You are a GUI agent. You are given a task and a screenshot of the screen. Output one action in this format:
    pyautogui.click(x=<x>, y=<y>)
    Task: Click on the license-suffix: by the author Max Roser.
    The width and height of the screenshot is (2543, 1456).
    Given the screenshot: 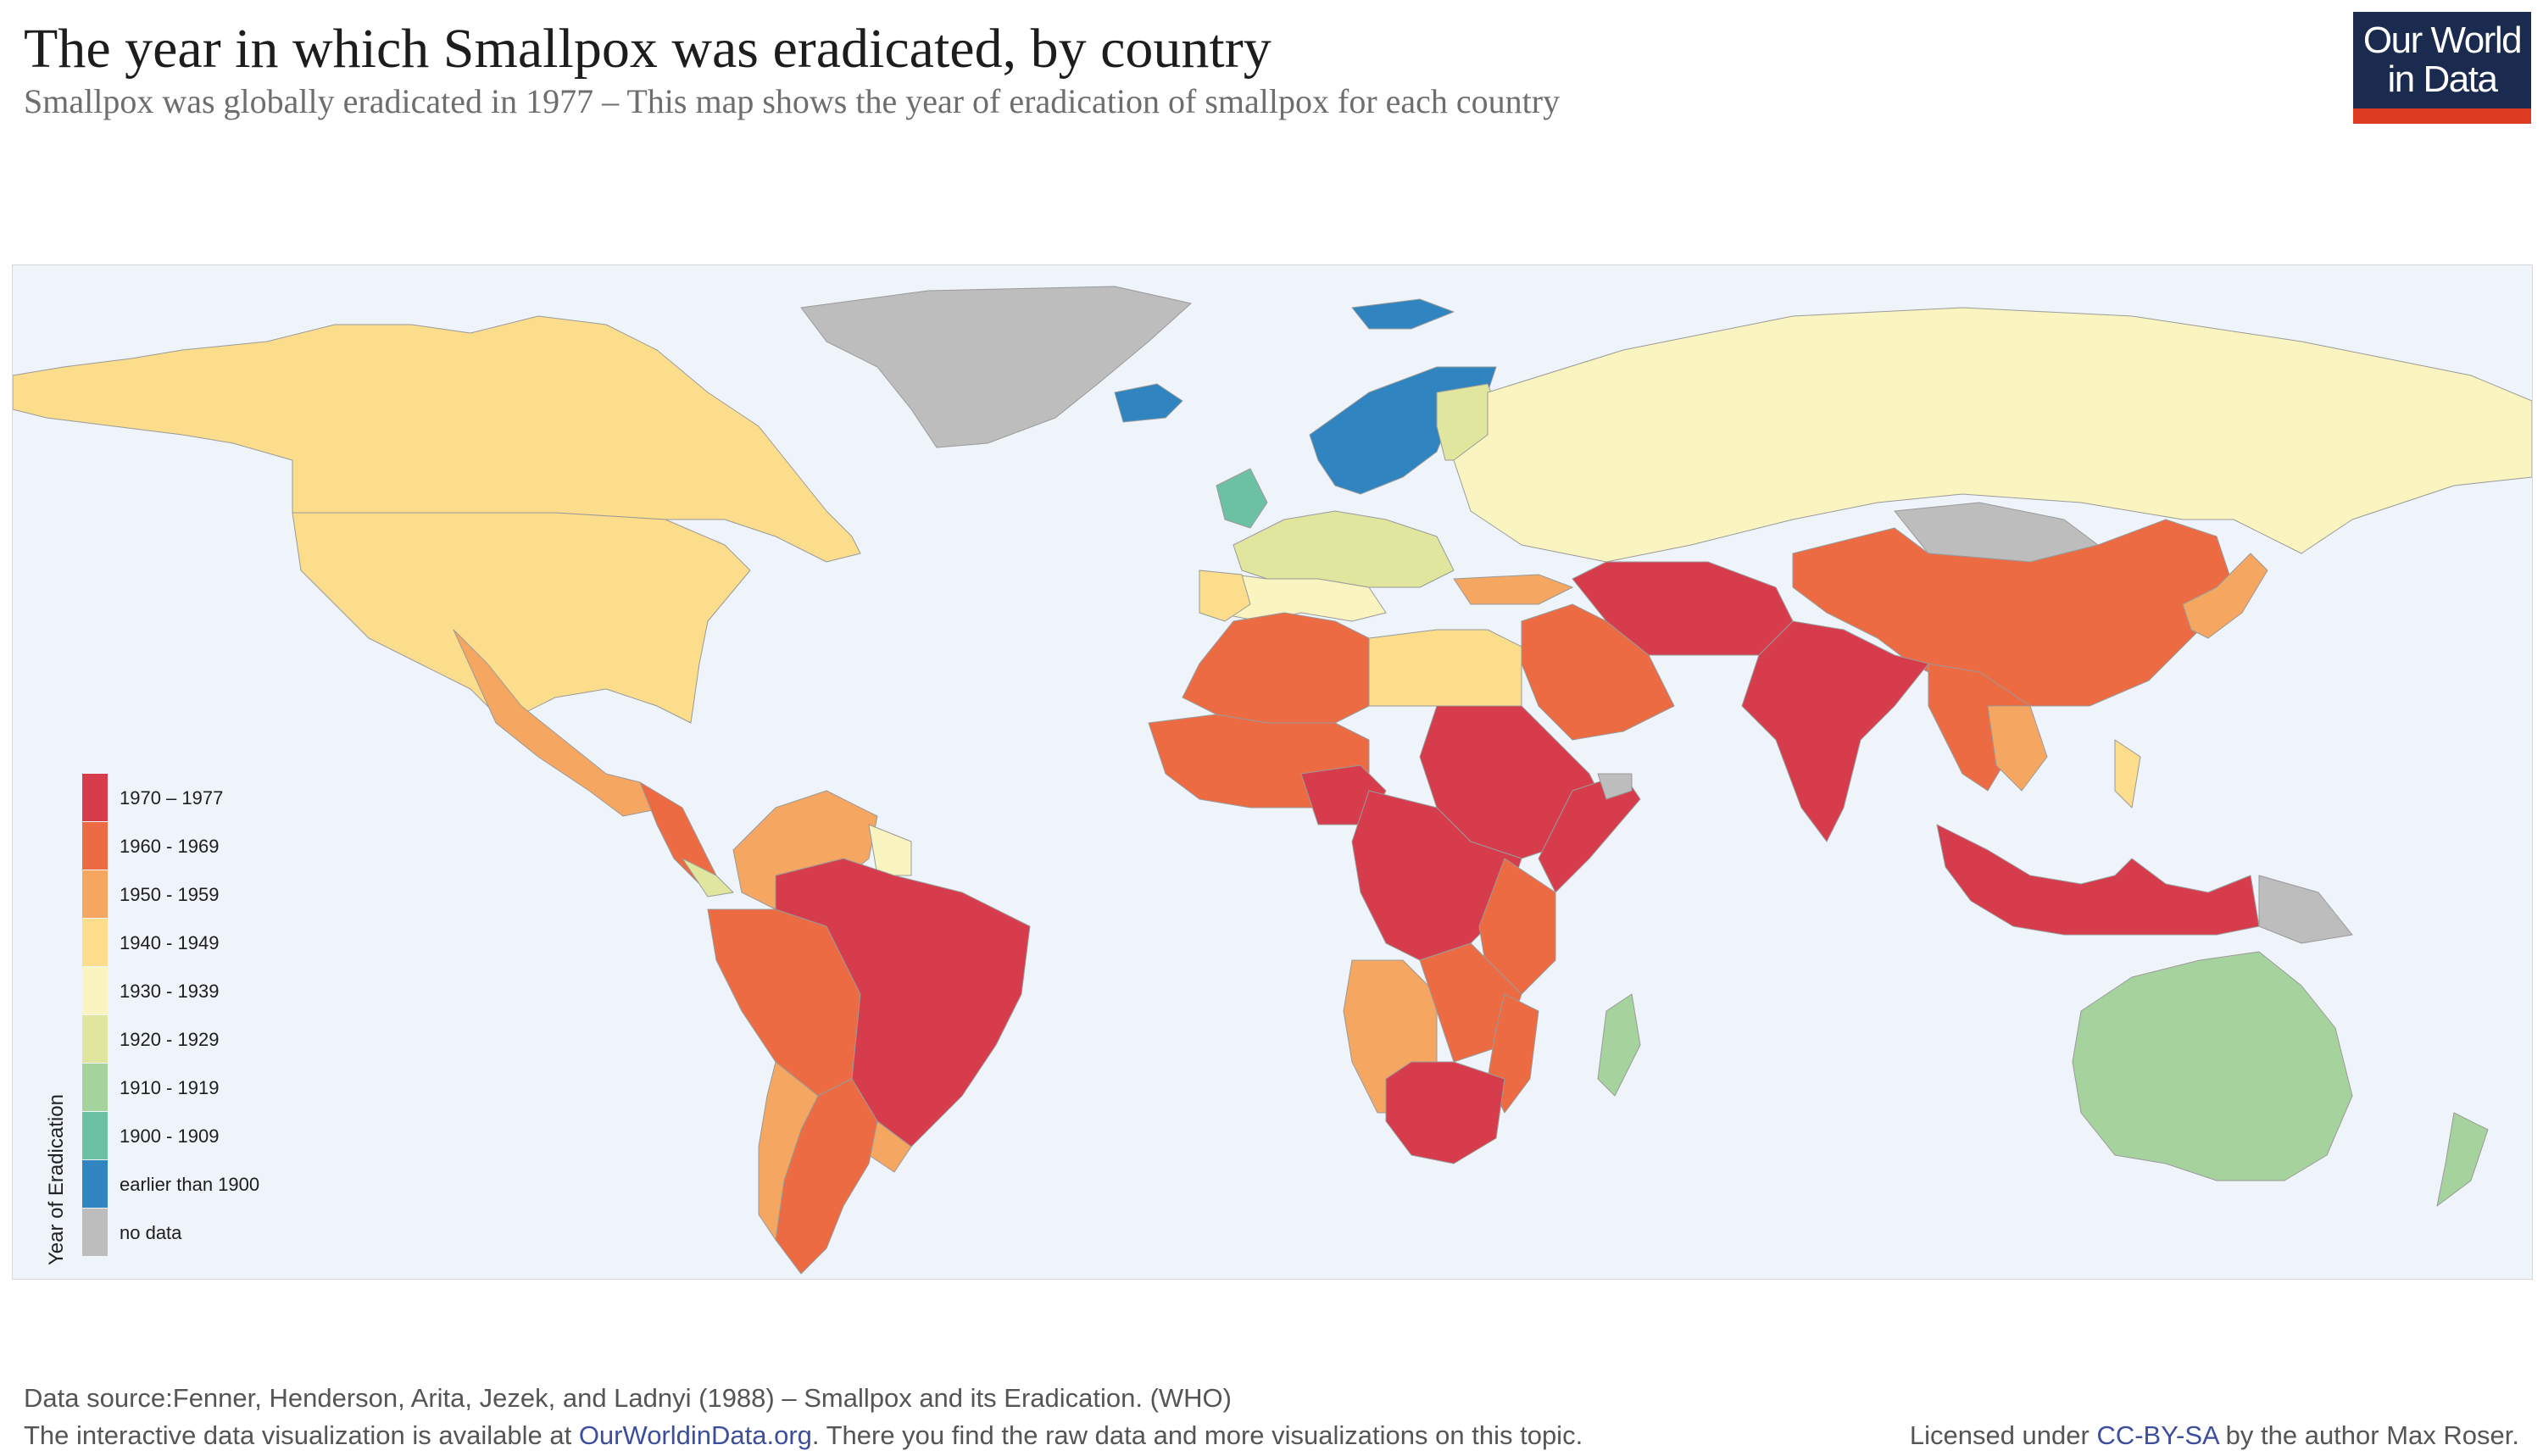 What is the action you would take?
    pyautogui.click(x=2368, y=1435)
    